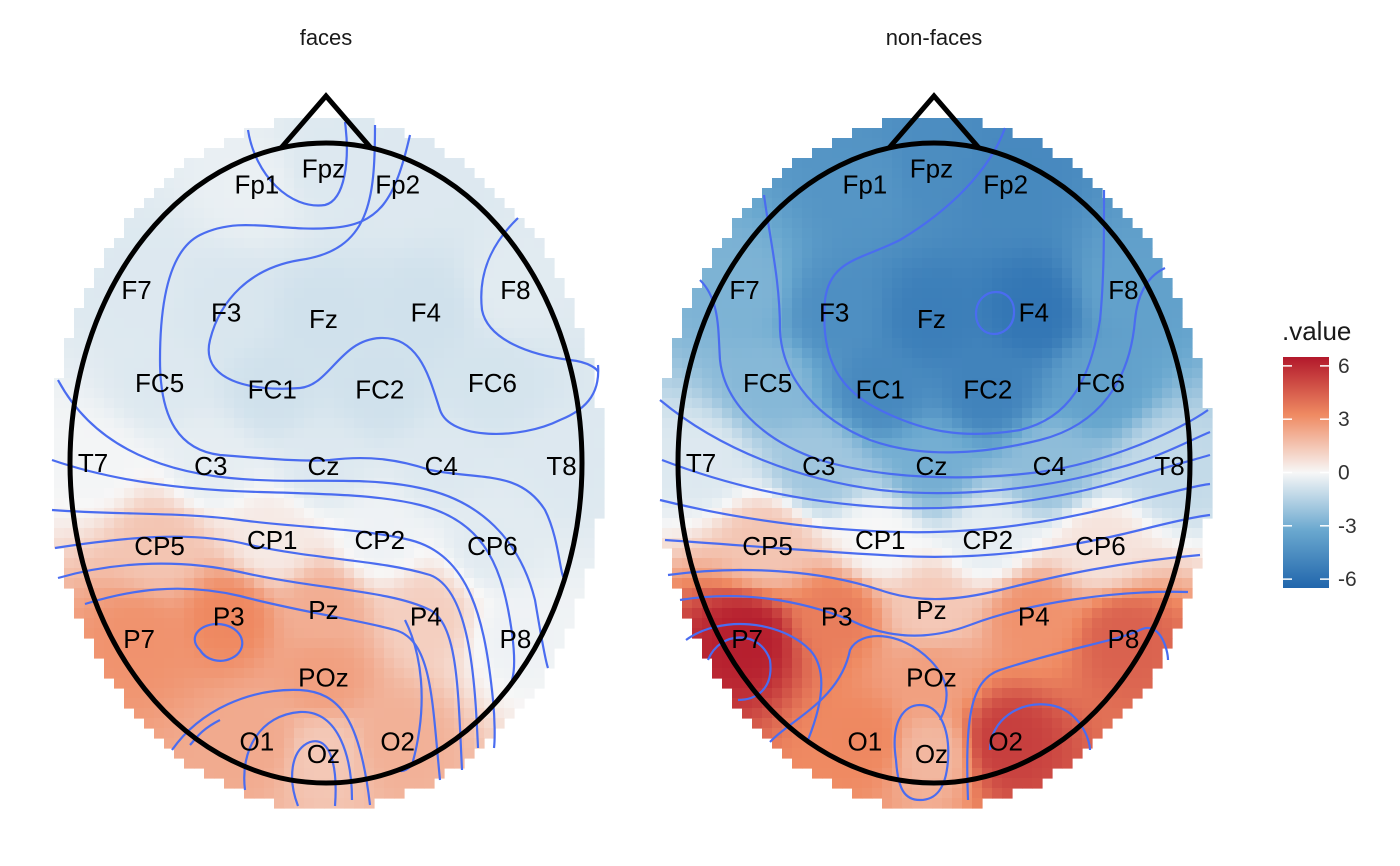  Describe the element at coordinates (283, 569) in the screenshot. I see `contour-line` at that location.